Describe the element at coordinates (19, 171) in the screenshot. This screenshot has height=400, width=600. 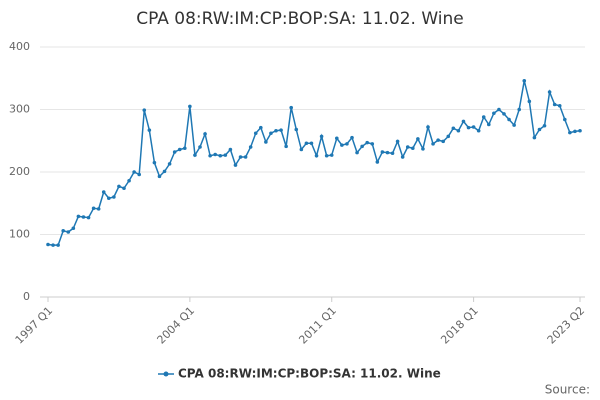
I see `y-tick-label: 200` at that location.